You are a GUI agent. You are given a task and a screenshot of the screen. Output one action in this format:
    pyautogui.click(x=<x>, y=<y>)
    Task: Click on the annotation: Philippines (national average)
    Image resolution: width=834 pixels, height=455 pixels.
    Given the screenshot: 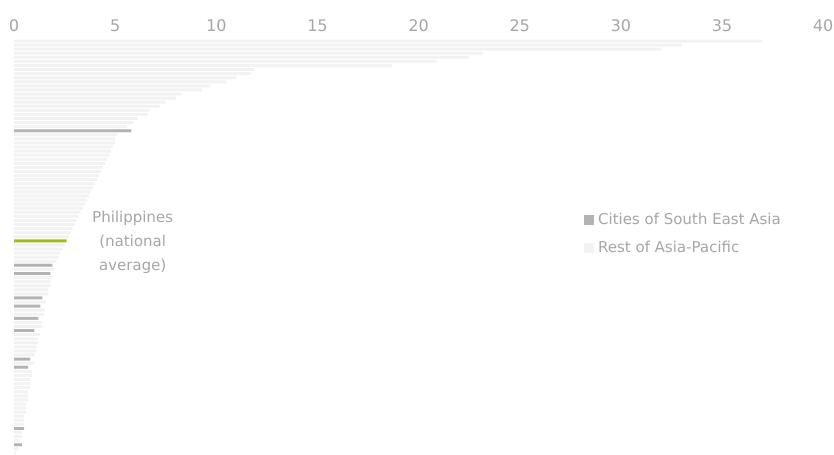 What is the action you would take?
    pyautogui.click(x=132, y=241)
    